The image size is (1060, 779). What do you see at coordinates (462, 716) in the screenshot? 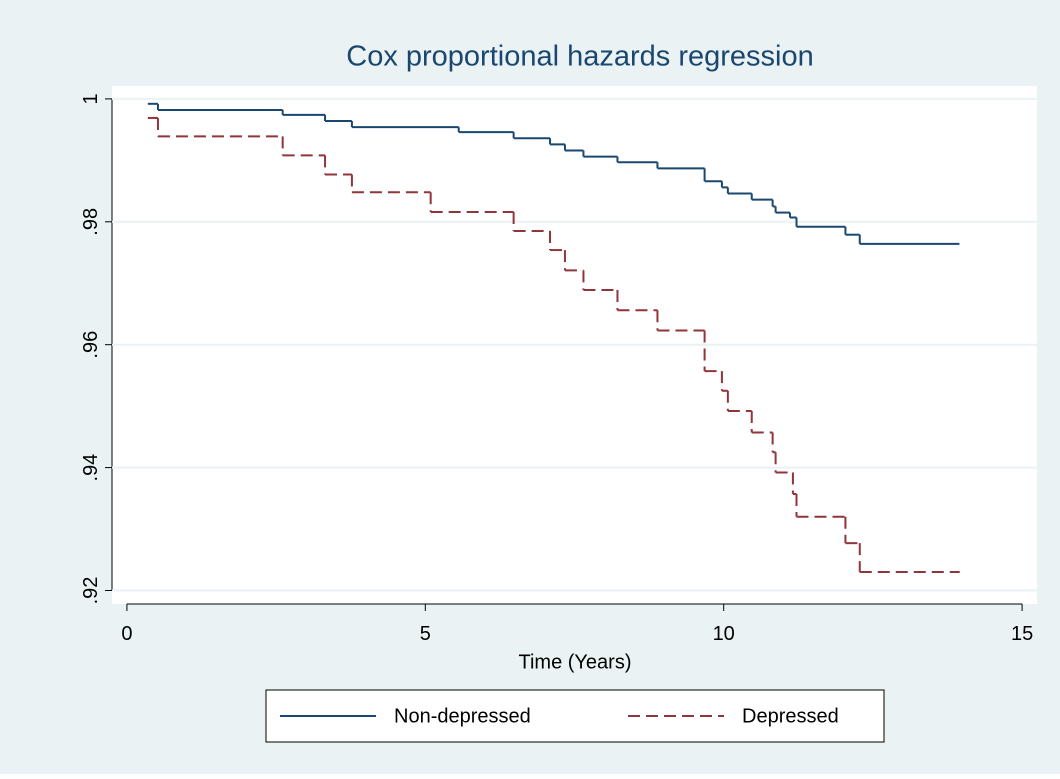
I see `legend-label: Non-depressed` at bounding box center [462, 716].